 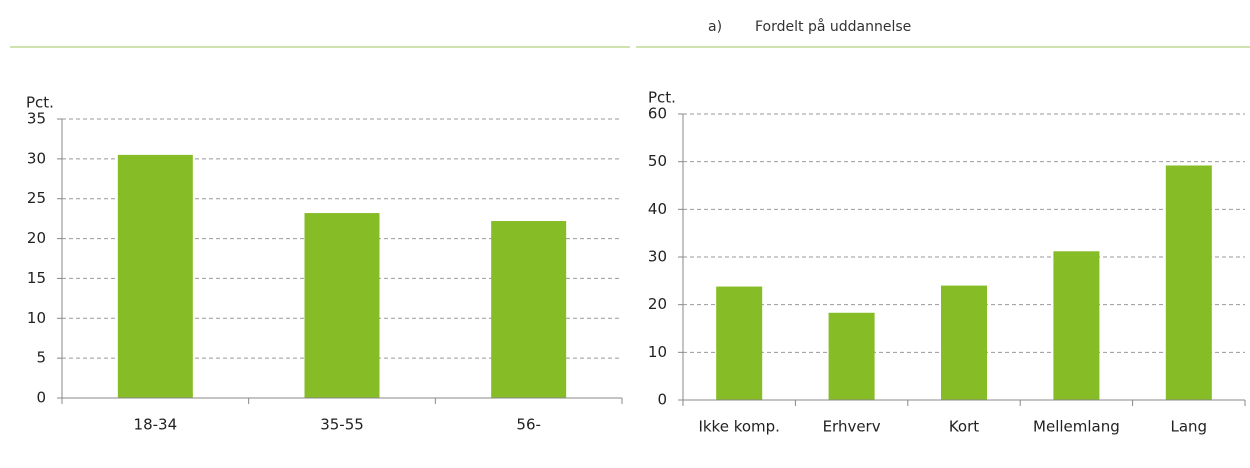 I want to click on y-tick-label: 25, so click(x=36, y=198).